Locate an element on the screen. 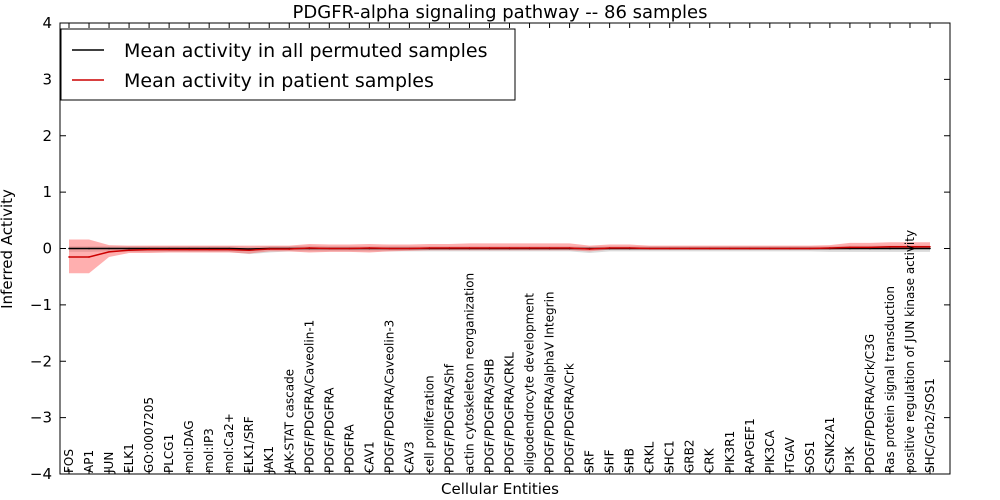 This screenshot has width=1000, height=500. legend-box is located at coordinates (288, 64).